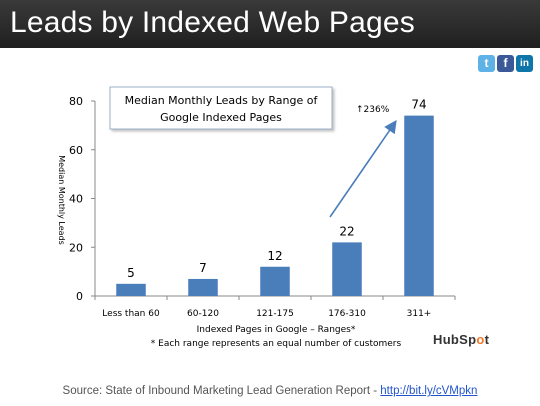 This screenshot has height=406, width=540. Describe the element at coordinates (429, 391) in the screenshot. I see `source-link: http://bit.ly/cVMpkn` at that location.